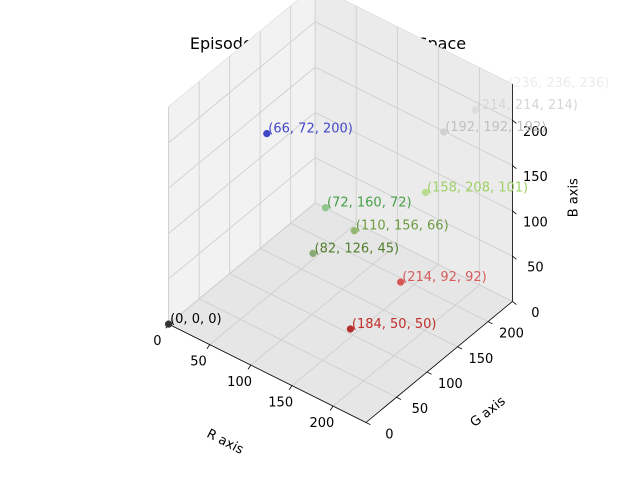  Describe the element at coordinates (157, 341) in the screenshot. I see `x-tick-label: 0` at that location.